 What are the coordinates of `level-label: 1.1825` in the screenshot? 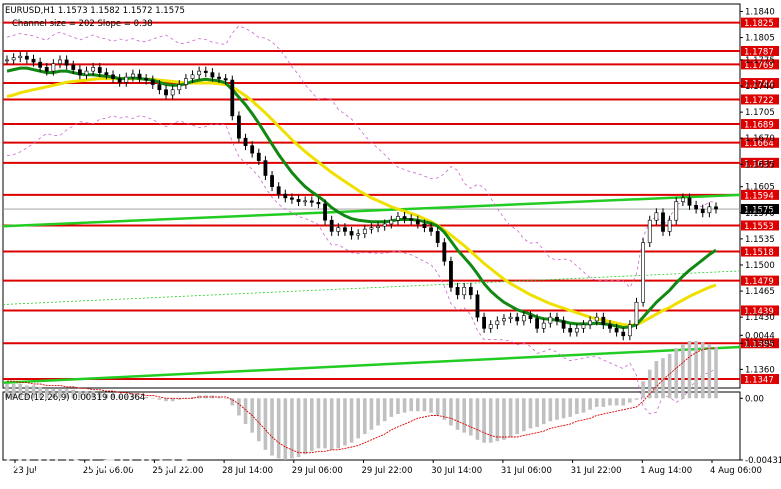 It's located at (759, 24).